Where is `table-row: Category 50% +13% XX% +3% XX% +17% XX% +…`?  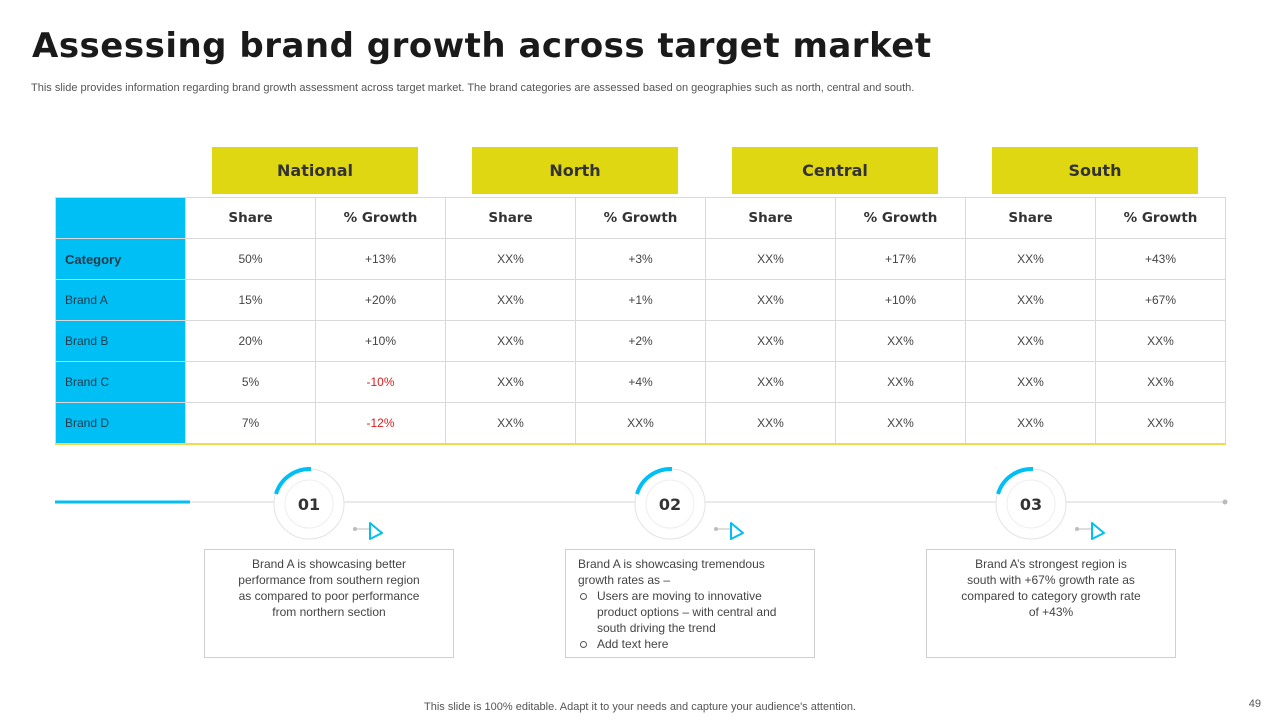
table-row: Category 50% +13% XX% +3% XX% +17% XX% +… is located at coordinates (640, 259).